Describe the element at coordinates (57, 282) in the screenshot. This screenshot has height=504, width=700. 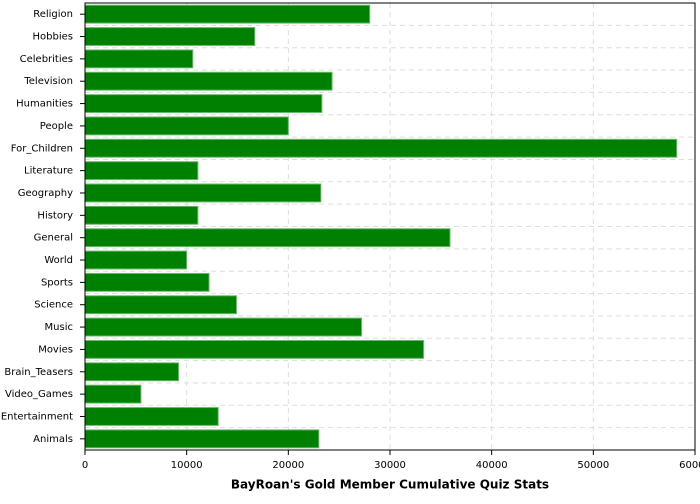
I see `y-tick-label: Sports` at that location.